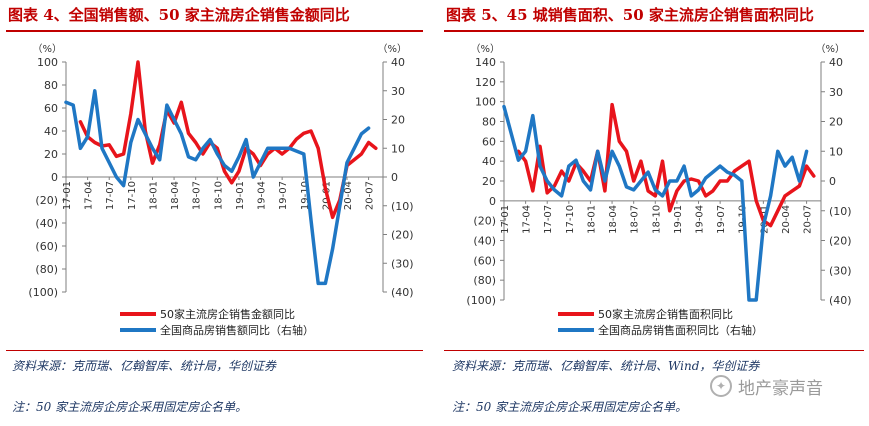  Describe the element at coordinates (237, 330) in the screenshot. I see `legend-label: 全国商品房销售额同比（右轴）` at that location.